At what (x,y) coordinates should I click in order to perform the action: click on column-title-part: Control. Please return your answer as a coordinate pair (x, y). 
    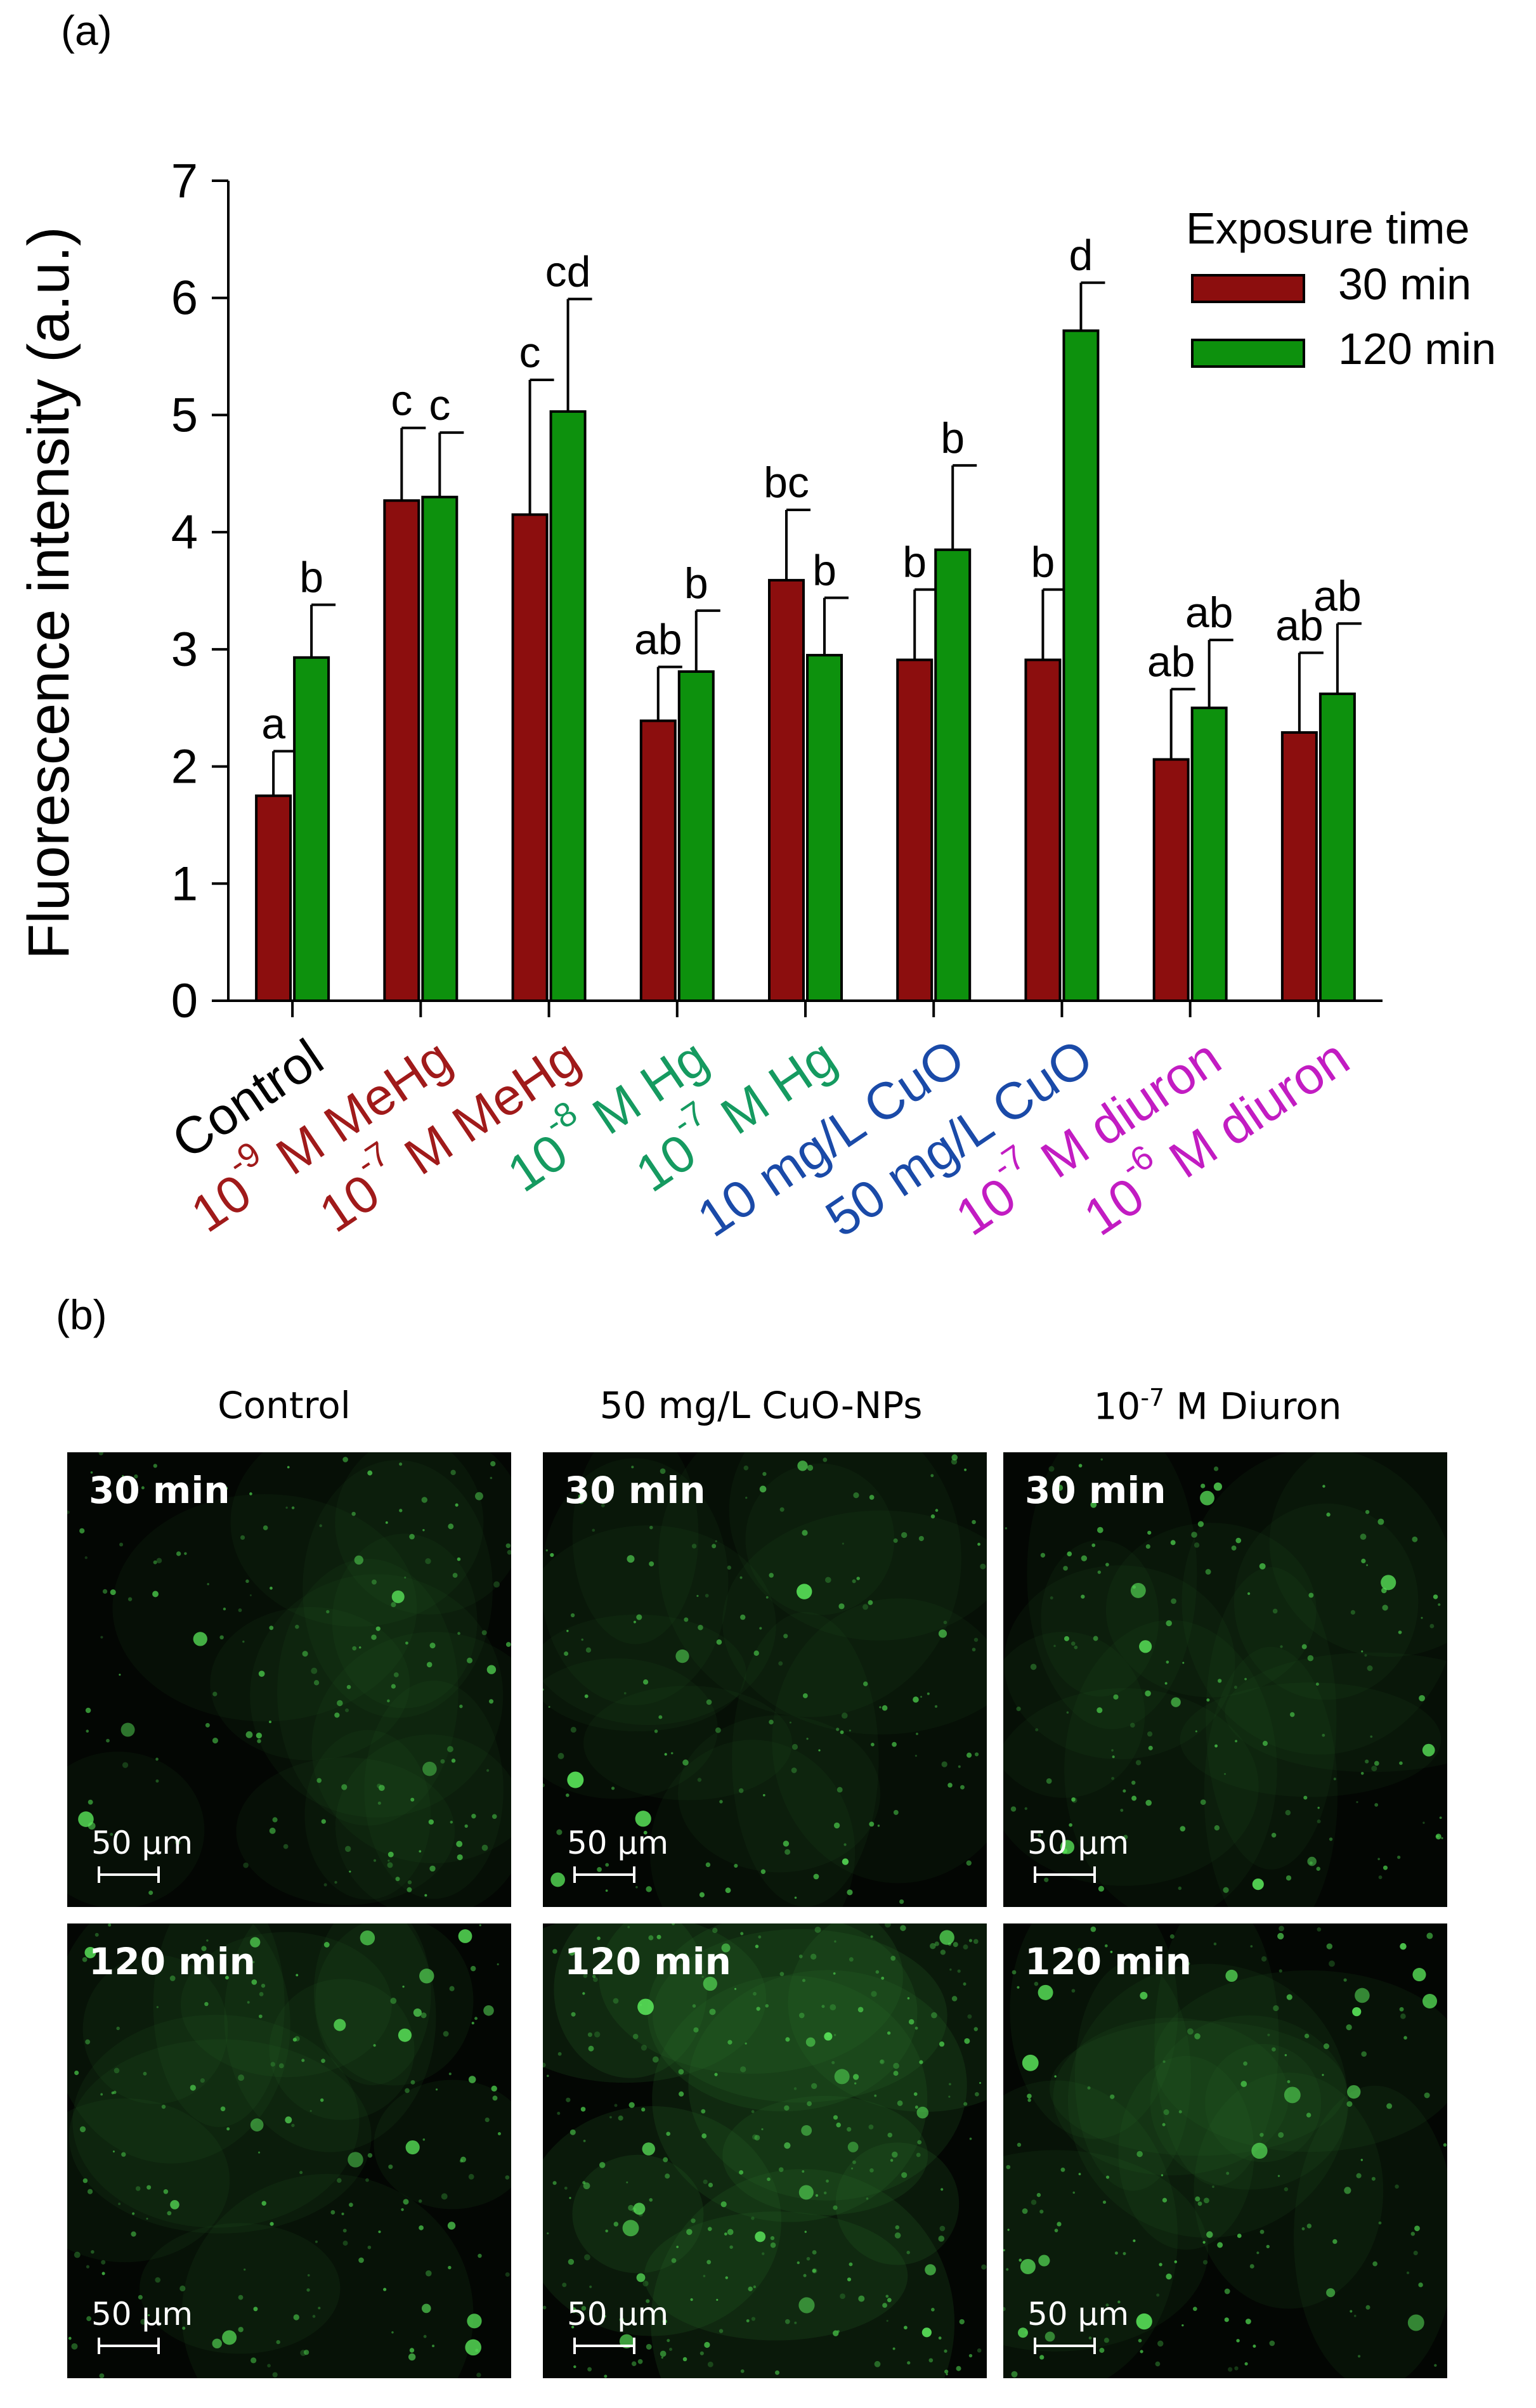
    Looking at the image, I should click on (284, 1406).